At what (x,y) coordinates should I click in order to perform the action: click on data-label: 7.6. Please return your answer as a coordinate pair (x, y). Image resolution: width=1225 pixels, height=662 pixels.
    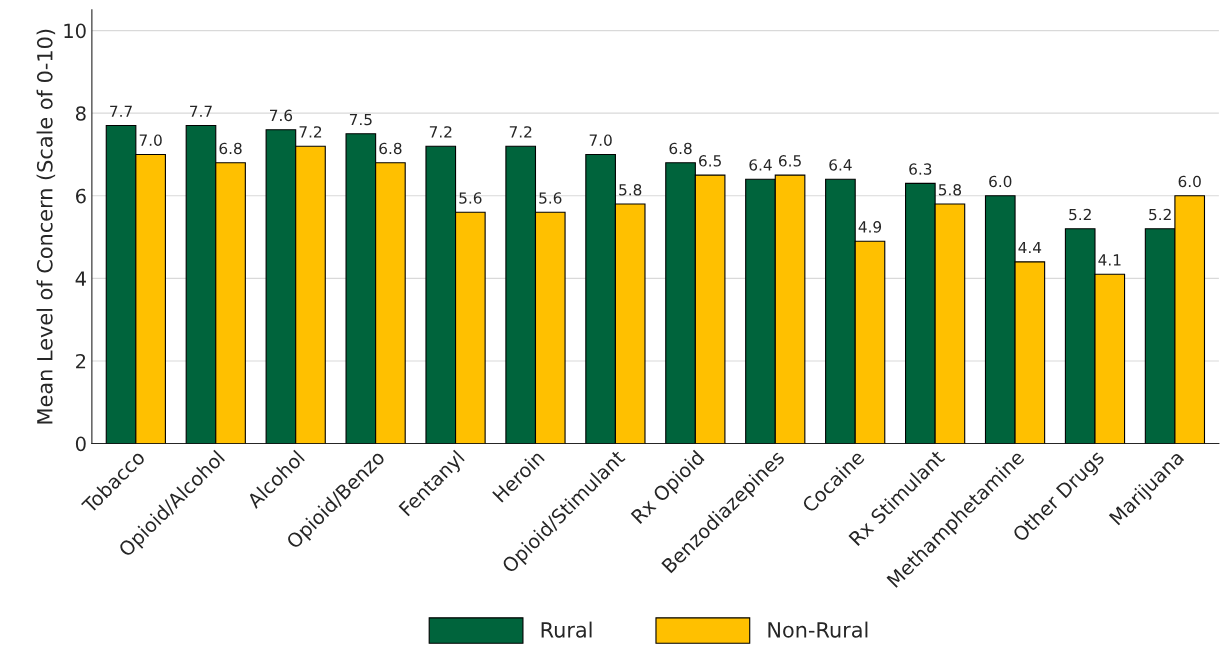
    Looking at the image, I should click on (281, 115).